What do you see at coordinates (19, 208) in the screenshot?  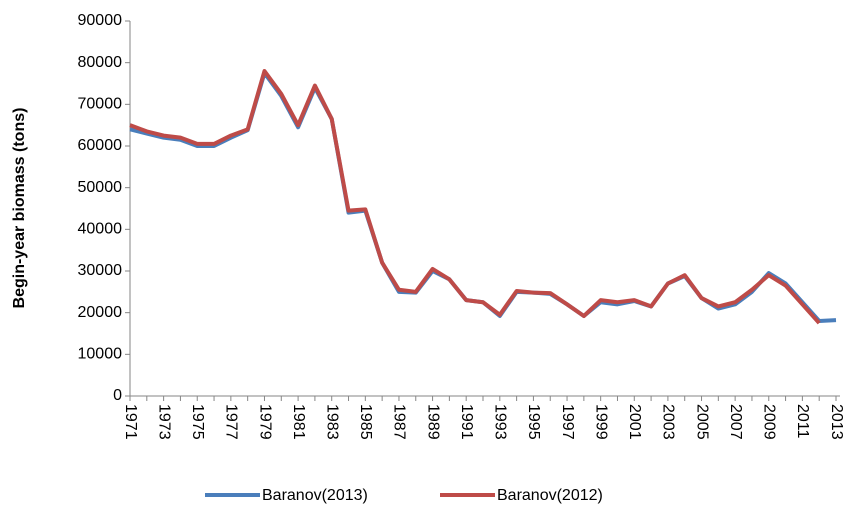 I see `y-axis-label: Begin-year biomass (tons)` at bounding box center [19, 208].